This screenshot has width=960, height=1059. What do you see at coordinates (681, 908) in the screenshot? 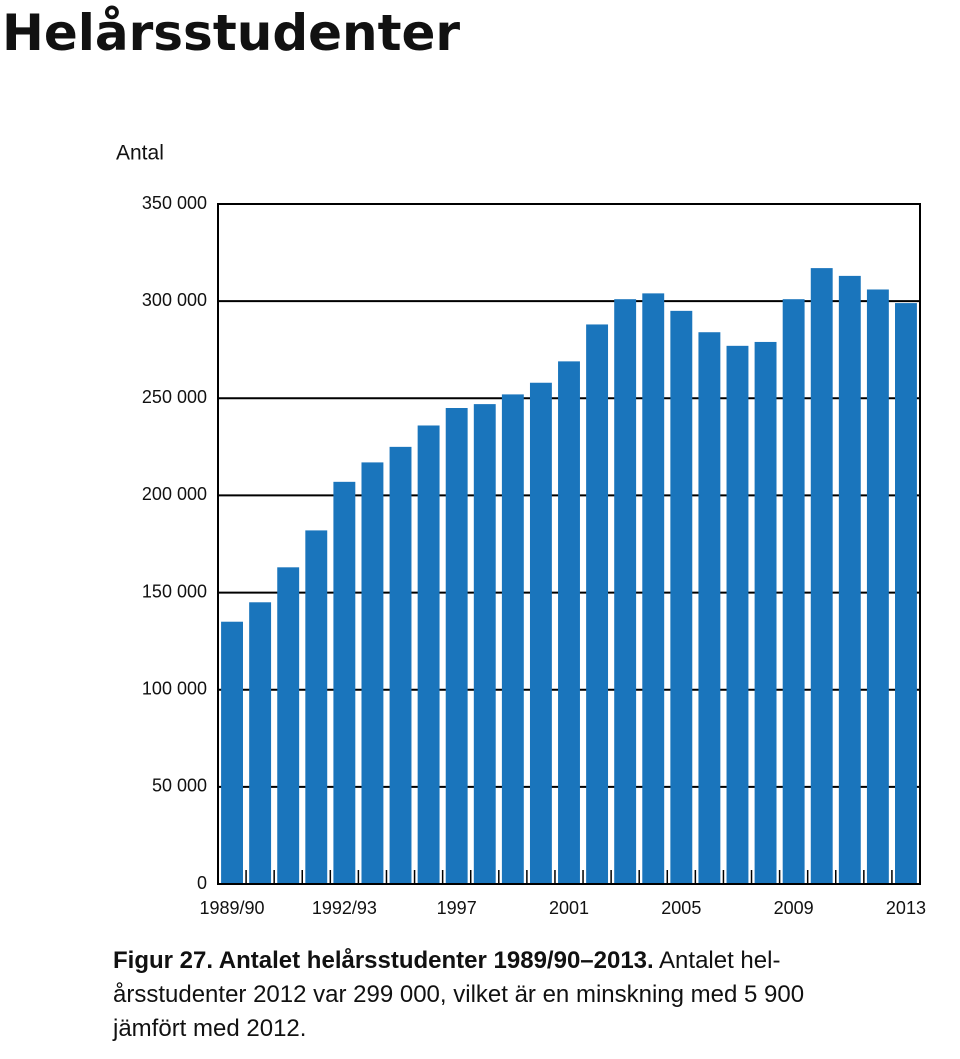
I see `x-tick-label: 2005` at bounding box center [681, 908].